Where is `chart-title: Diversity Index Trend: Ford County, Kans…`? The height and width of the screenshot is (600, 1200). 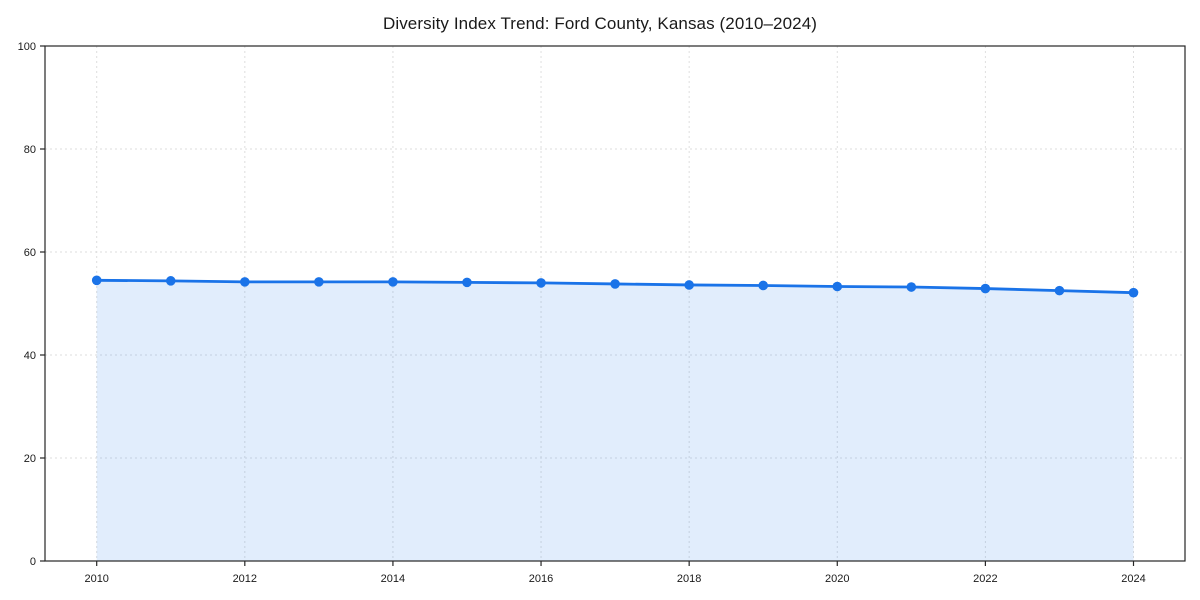 chart-title: Diversity Index Trend: Ford County, Kans… is located at coordinates (600, 23).